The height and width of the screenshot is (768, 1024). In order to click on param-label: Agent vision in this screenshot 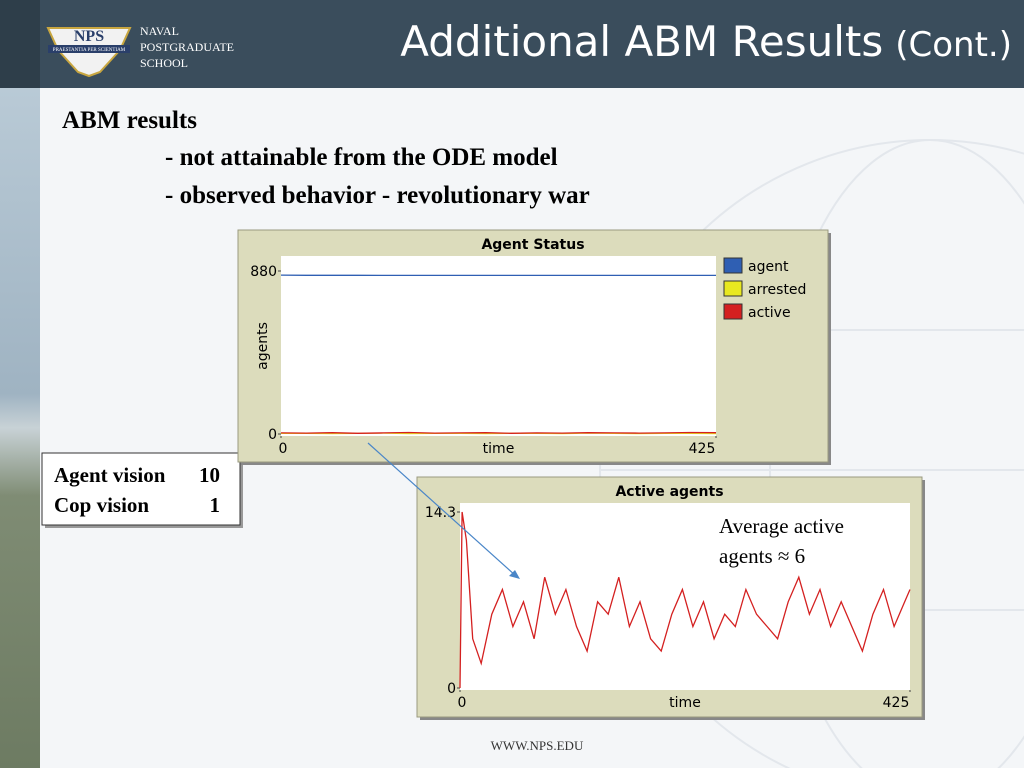, I will do `click(110, 475)`.